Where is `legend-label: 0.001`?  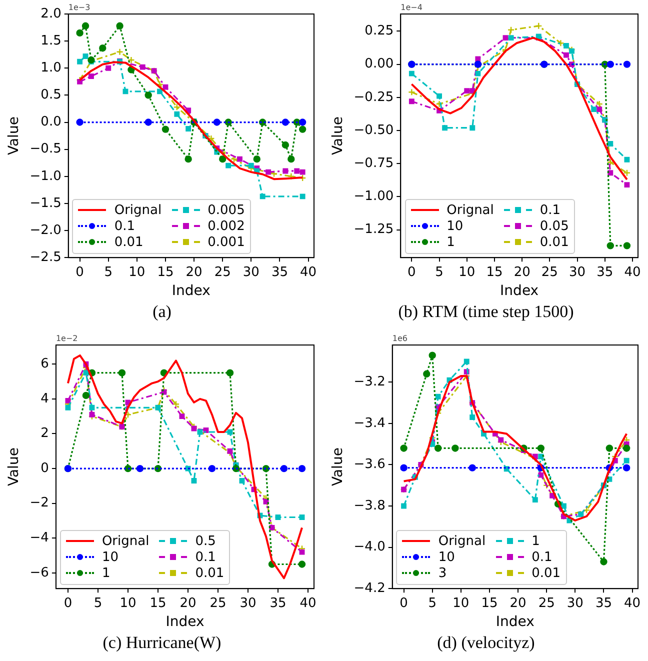
legend-label: 0.001 is located at coordinates (226, 242).